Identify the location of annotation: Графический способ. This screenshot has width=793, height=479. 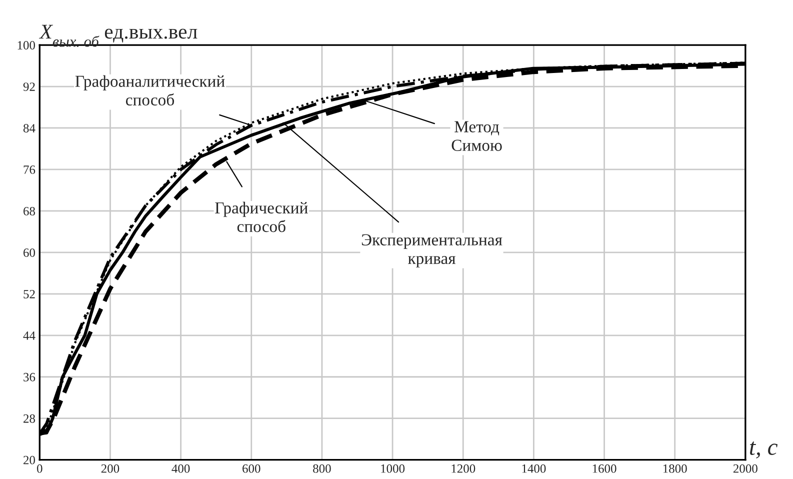
(261, 217).